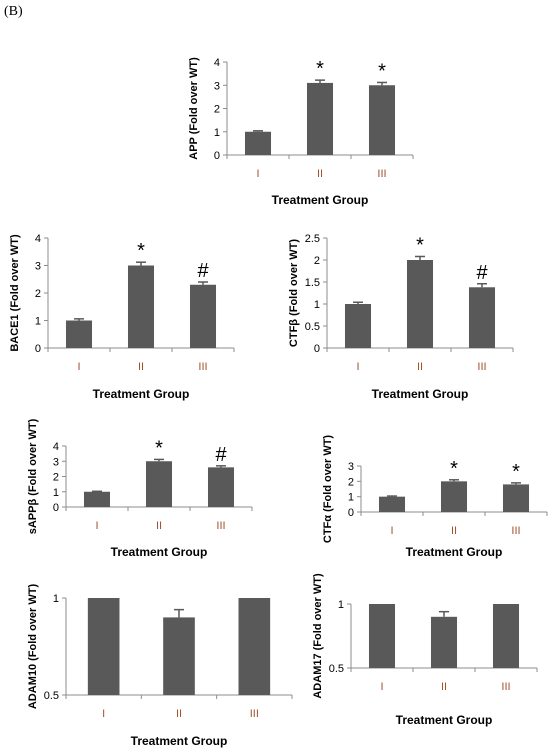 This screenshot has width=550, height=753. I want to click on y-tick-label: 2.5, so click(312, 239).